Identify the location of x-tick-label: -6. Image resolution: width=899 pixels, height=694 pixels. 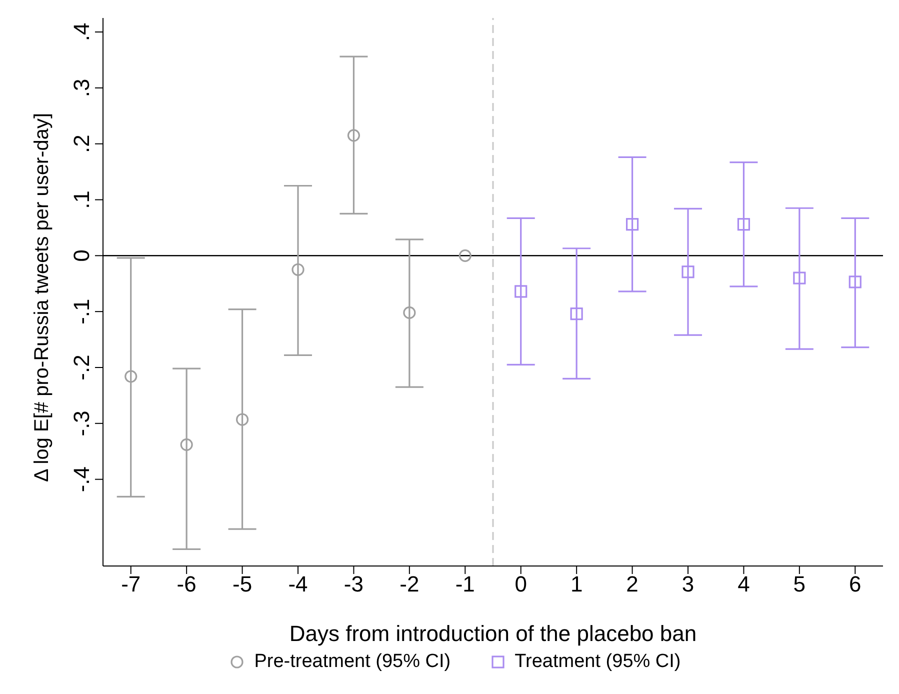
(186, 584).